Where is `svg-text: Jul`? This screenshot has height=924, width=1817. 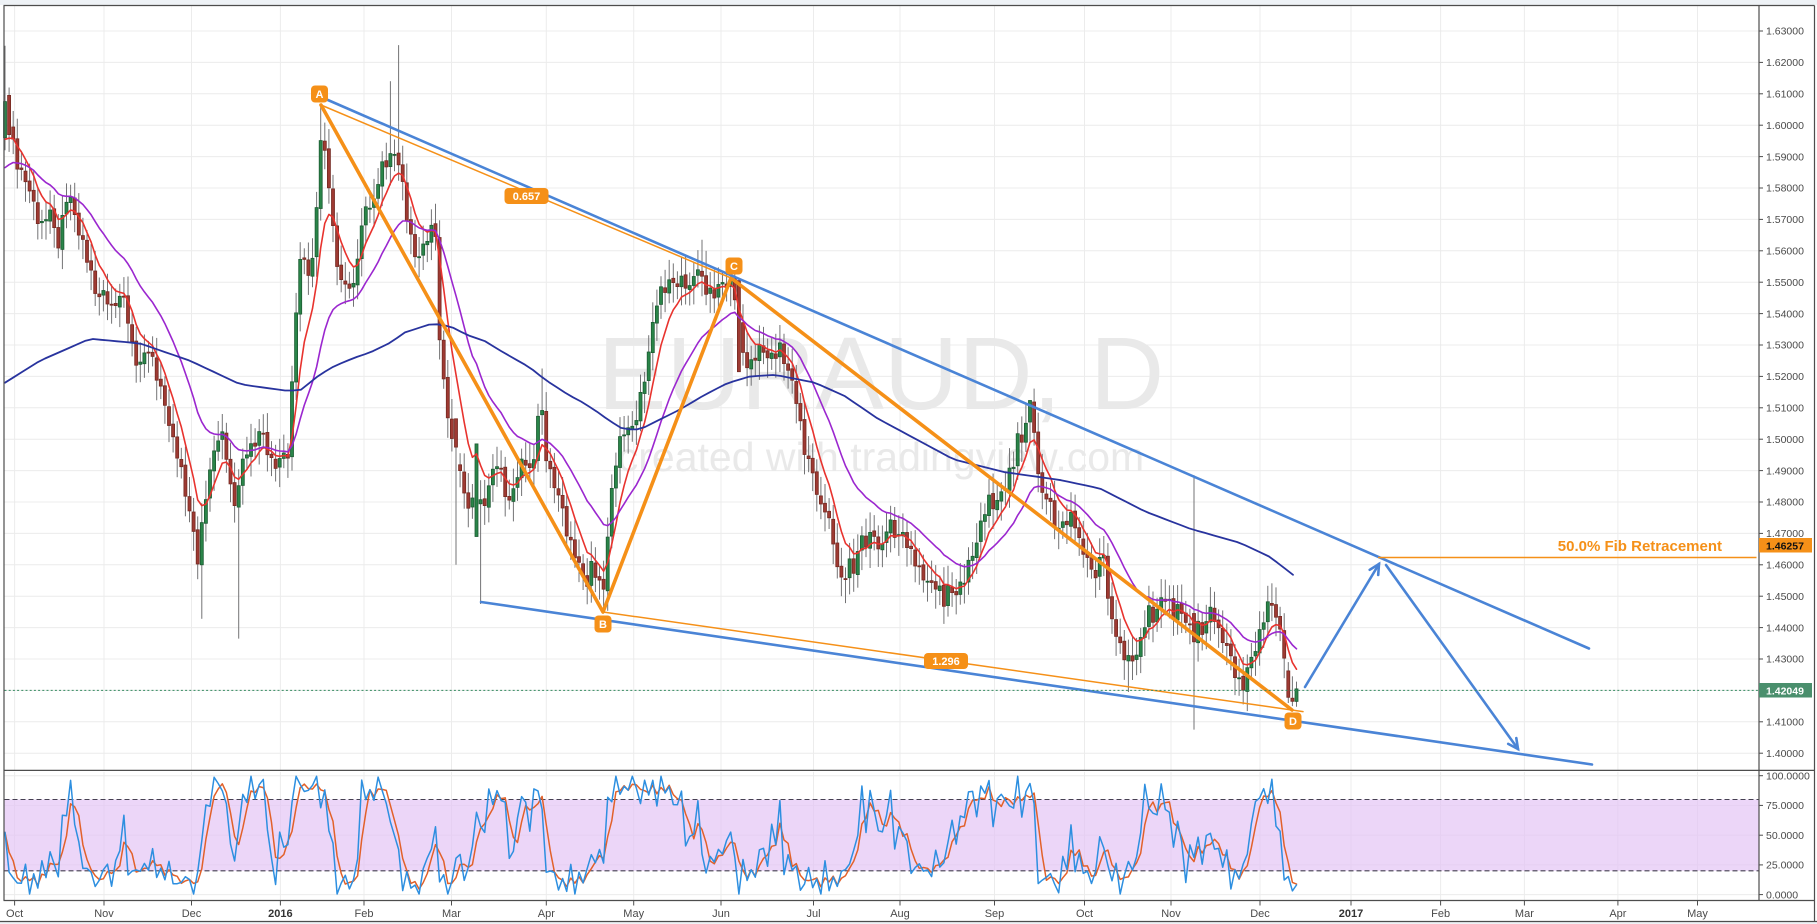 svg-text: Jul is located at coordinates (813, 914).